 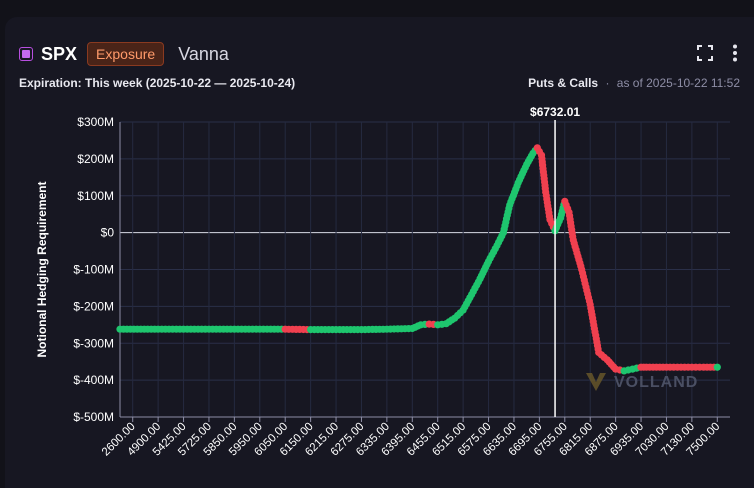 I want to click on metric-label: Vanna, so click(x=203, y=53).